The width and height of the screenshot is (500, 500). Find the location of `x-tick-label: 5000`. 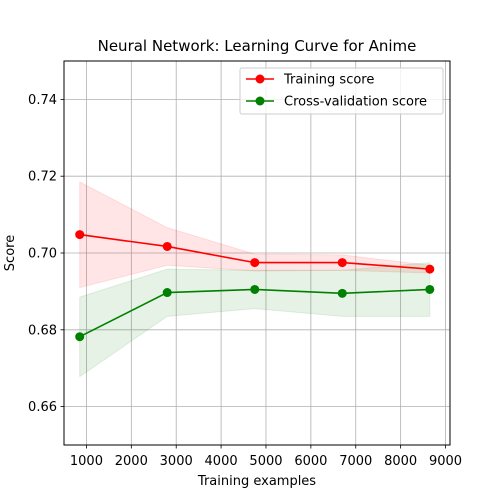

x-tick-label: 5000 is located at coordinates (265, 461).